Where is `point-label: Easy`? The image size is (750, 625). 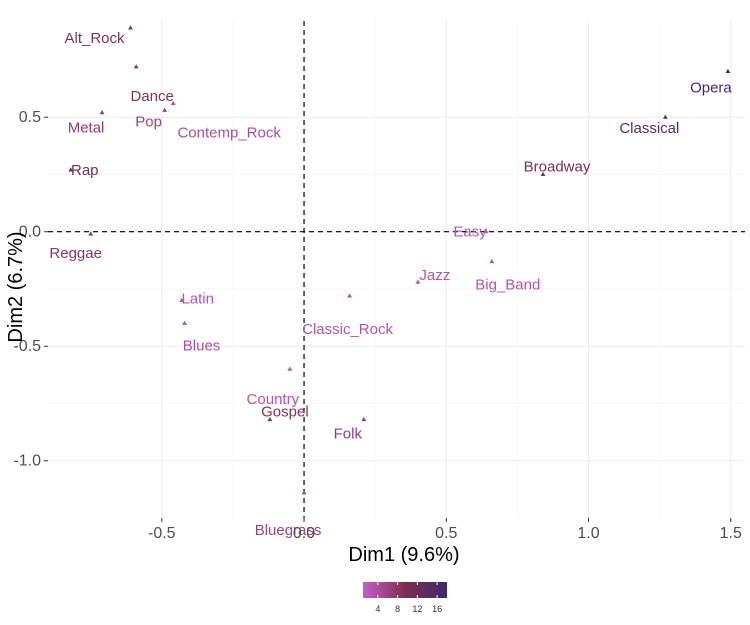 point-label: Easy is located at coordinates (470, 232).